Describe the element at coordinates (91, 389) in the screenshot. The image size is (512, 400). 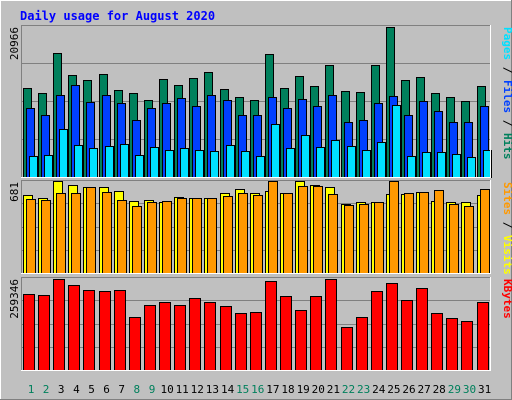
I see `day-label: 5` at that location.